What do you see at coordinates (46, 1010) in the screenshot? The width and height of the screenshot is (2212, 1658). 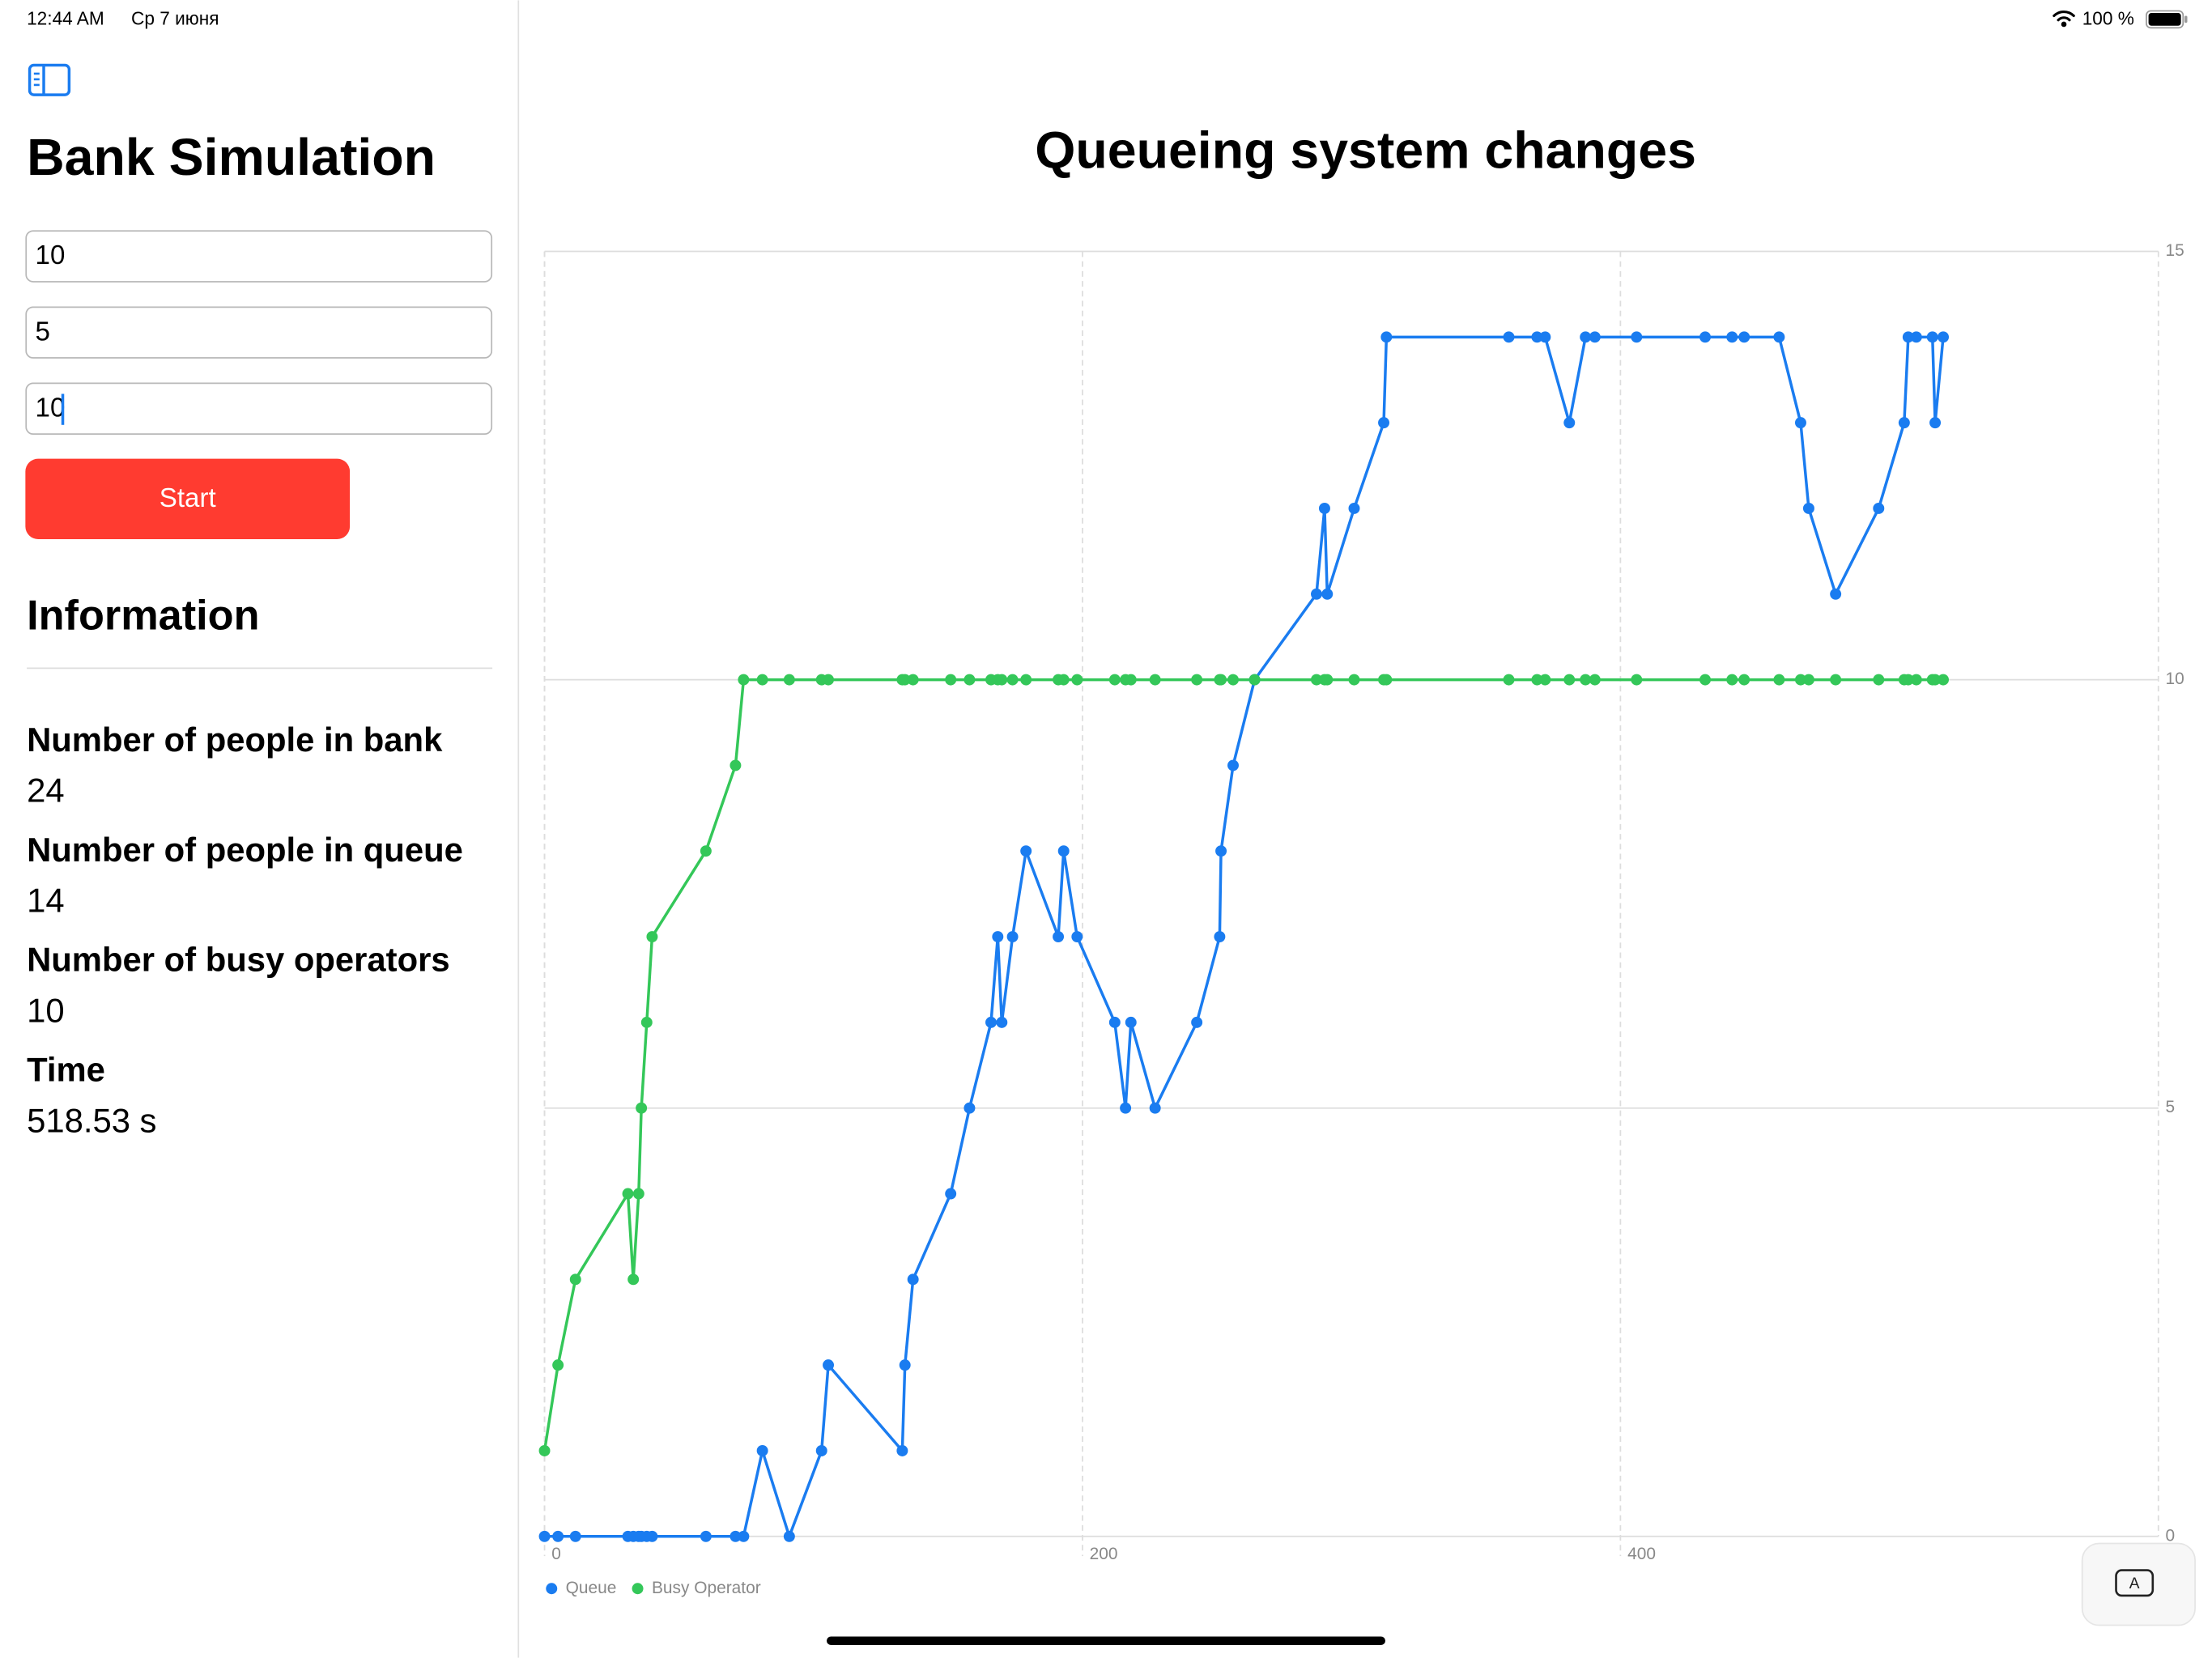 I see `info-value: 10` at bounding box center [46, 1010].